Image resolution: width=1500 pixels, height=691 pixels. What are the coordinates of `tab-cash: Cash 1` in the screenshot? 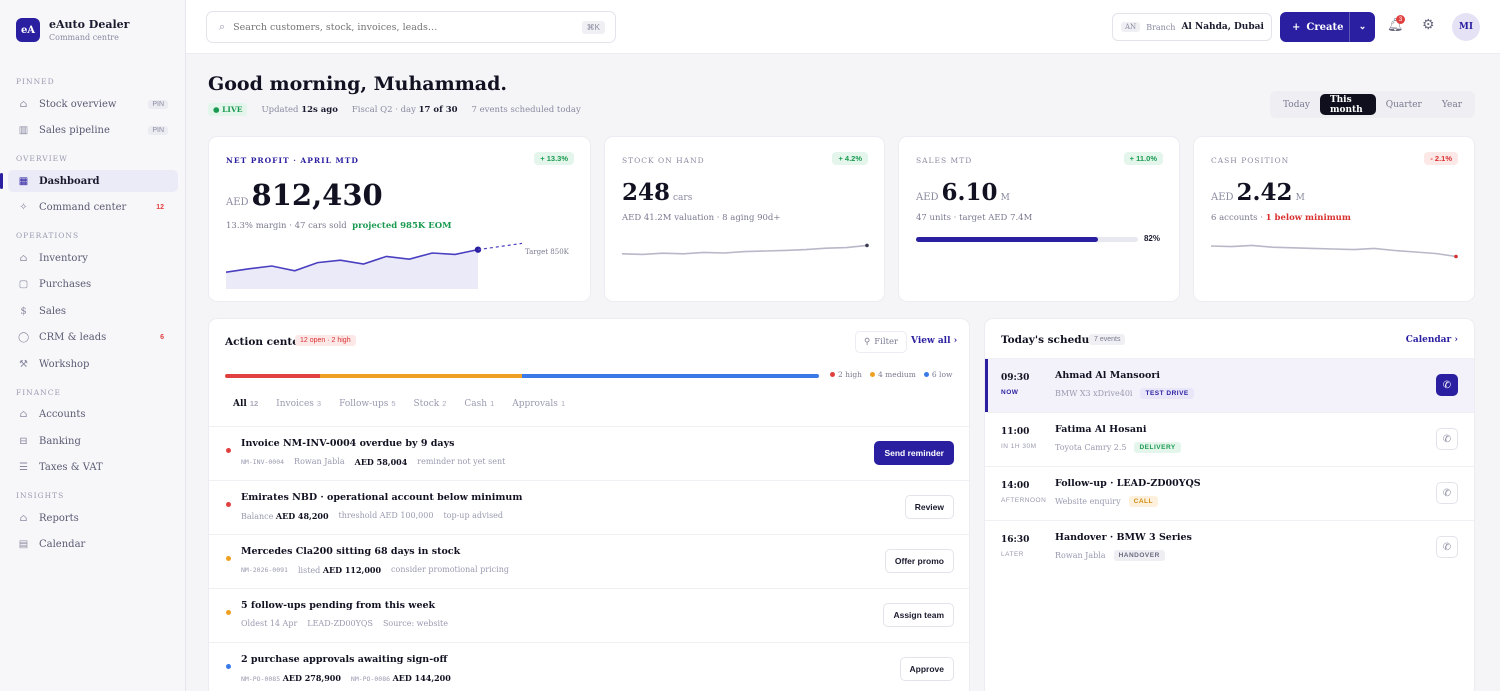 It's located at (479, 404).